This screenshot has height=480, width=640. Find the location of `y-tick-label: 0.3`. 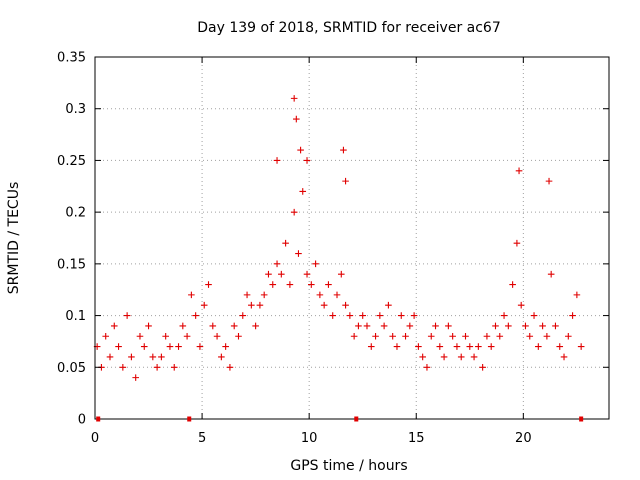

y-tick-label: 0.3 is located at coordinates (75, 109).